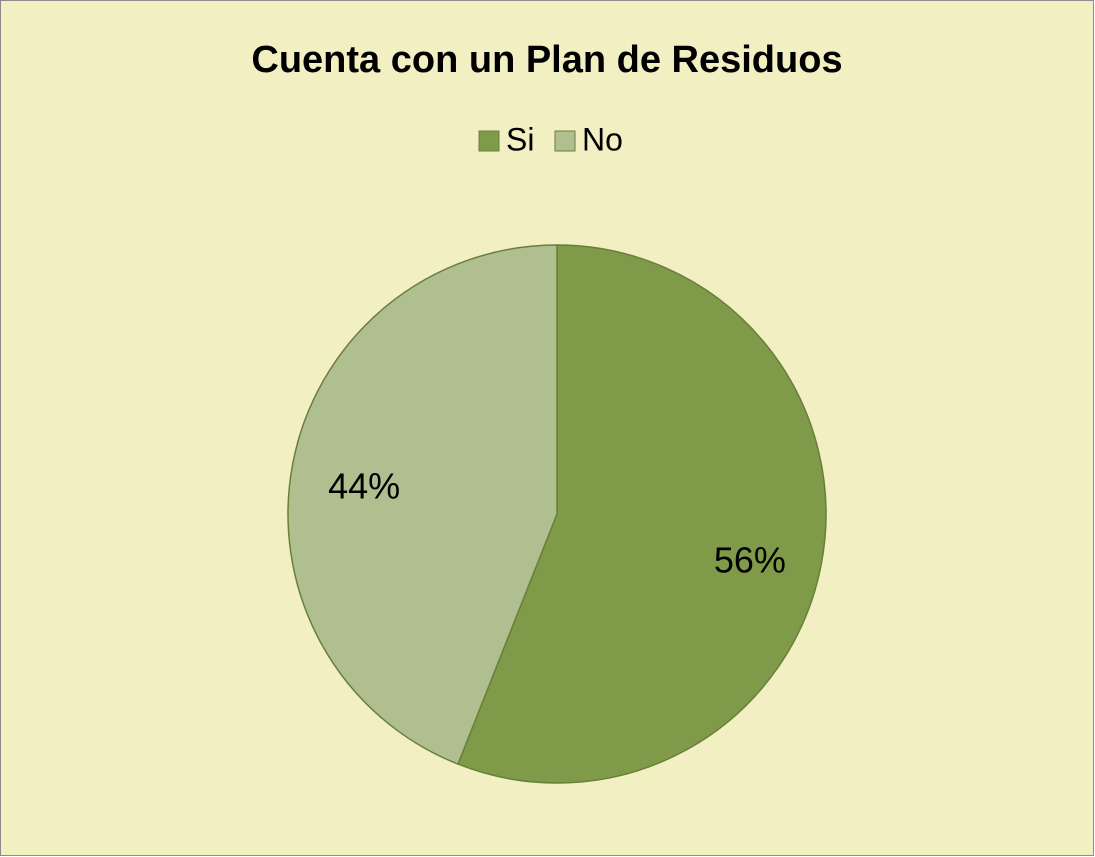 Image resolution: width=1095 pixels, height=857 pixels. Describe the element at coordinates (520, 139) in the screenshot. I see `legend-label: Si` at that location.